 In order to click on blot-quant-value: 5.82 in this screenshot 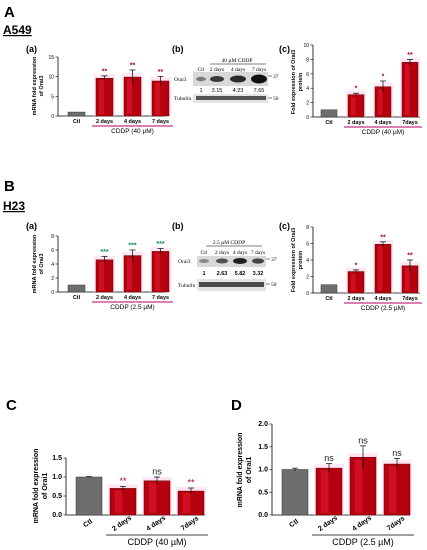, I will do `click(240, 274)`.